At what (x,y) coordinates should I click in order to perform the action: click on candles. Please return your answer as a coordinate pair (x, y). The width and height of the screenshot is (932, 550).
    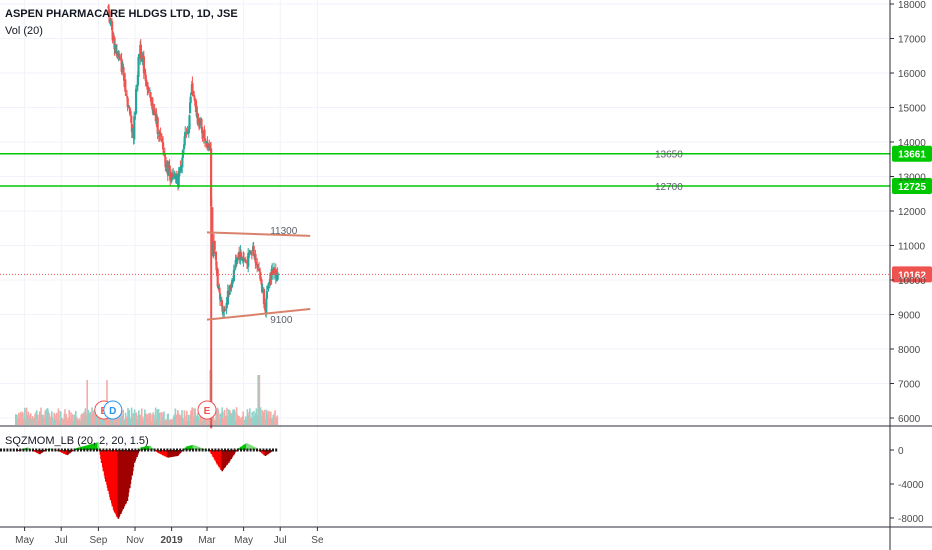
    Looking at the image, I should click on (193, 216).